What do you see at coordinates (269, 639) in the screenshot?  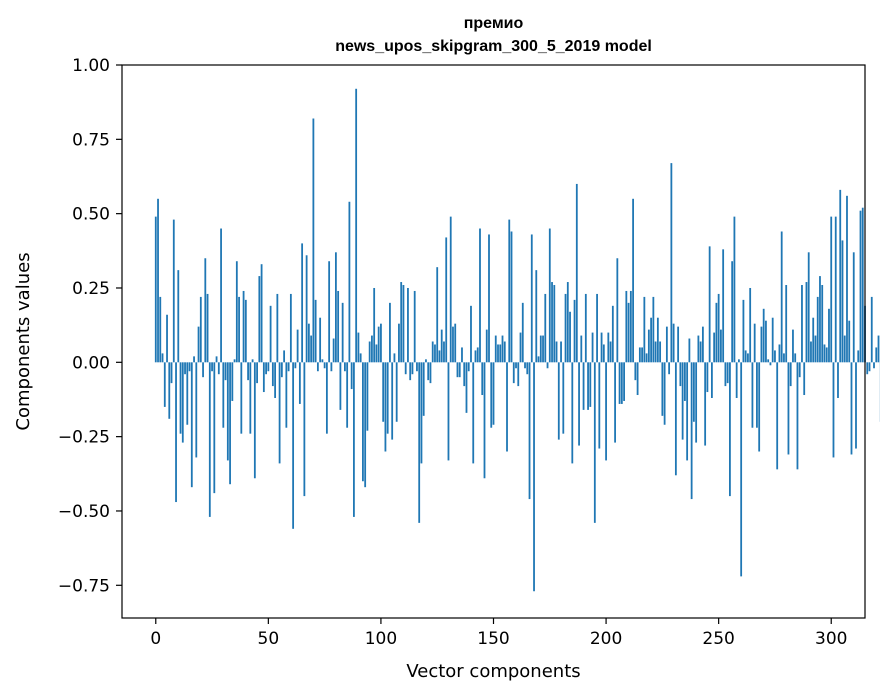 I see `x-tick-label: 50` at bounding box center [269, 639].